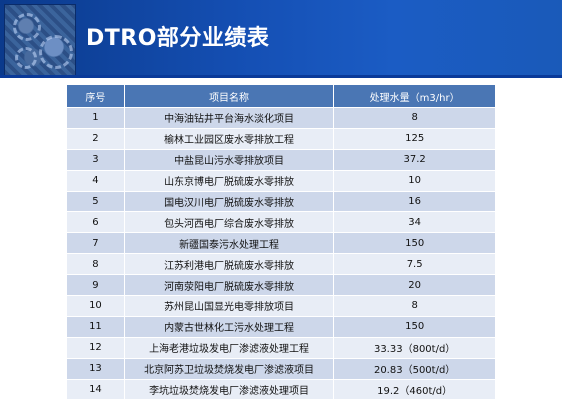 This screenshot has width=562, height=401. Describe the element at coordinates (414, 96) in the screenshot. I see `header-cell-capacity: 处理水量（m3/hr）` at that location.